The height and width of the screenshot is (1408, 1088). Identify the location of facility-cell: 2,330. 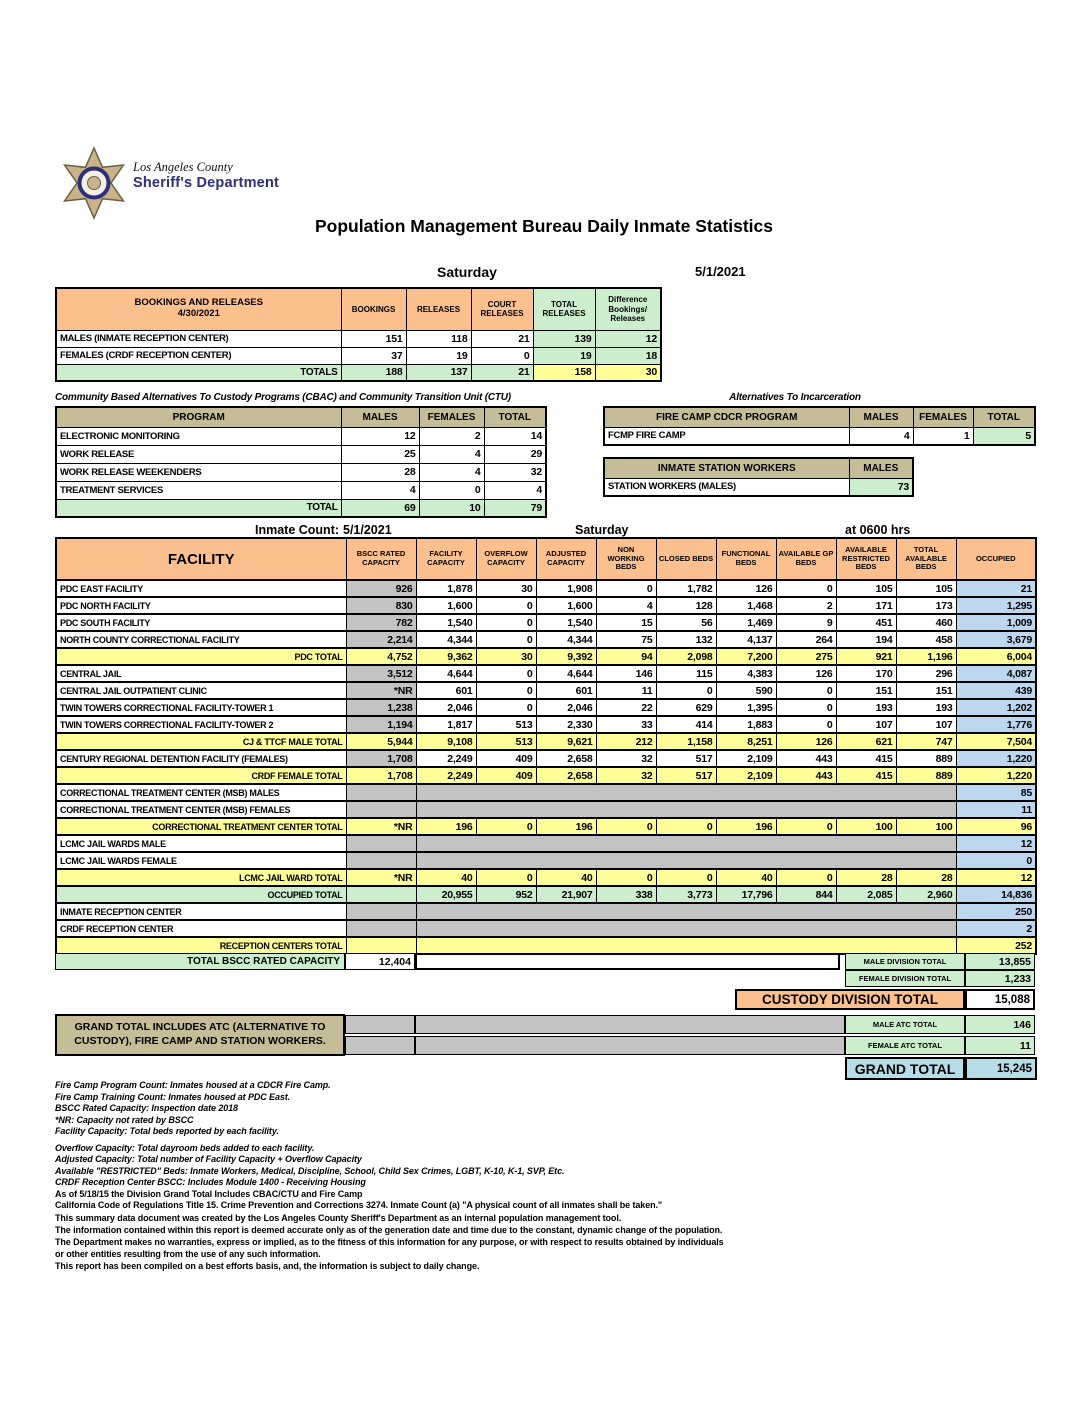
(566, 724).